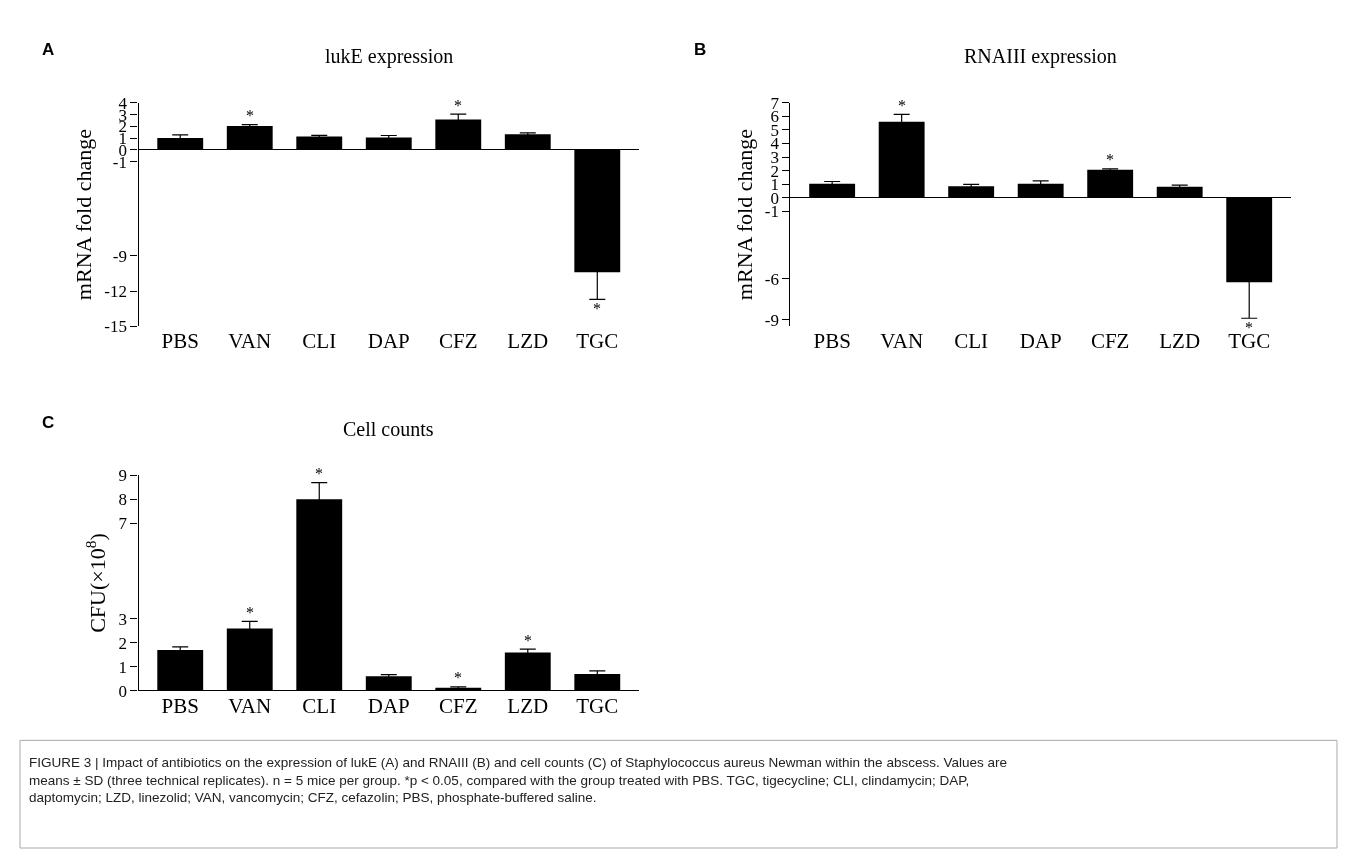  What do you see at coordinates (499, 780) in the screenshot?
I see `text: means ± SD (three technical replicates). n = 5 mice per group. *p < 0.05, compared with the group treated with PBS. TGC, tigecycline; CLI, clindamycin; DAP,` at bounding box center [499, 780].